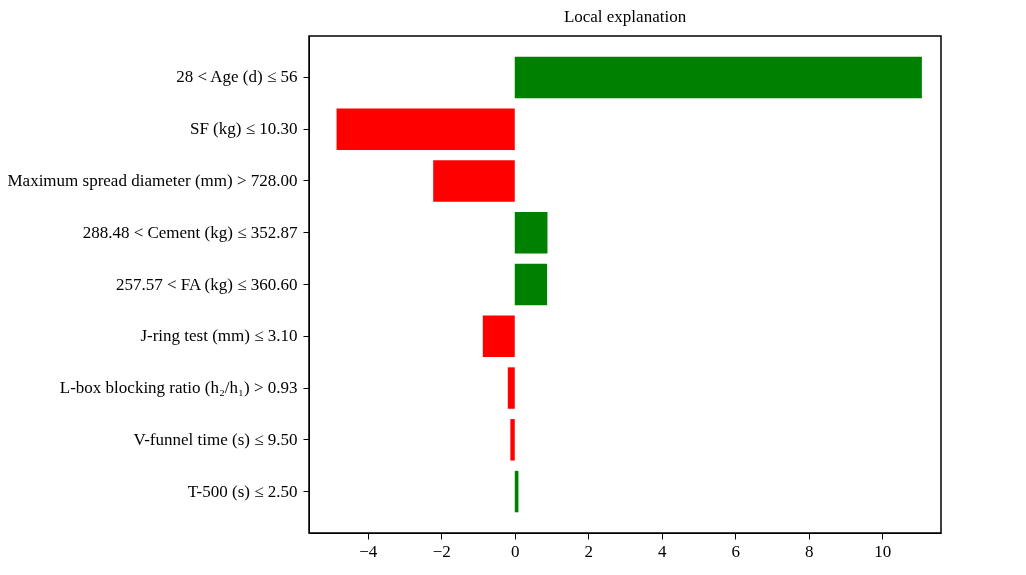  What do you see at coordinates (206, 284) in the screenshot?
I see `y-tick-label: 257.57 < FA (kg) ≤ 360.60` at bounding box center [206, 284].